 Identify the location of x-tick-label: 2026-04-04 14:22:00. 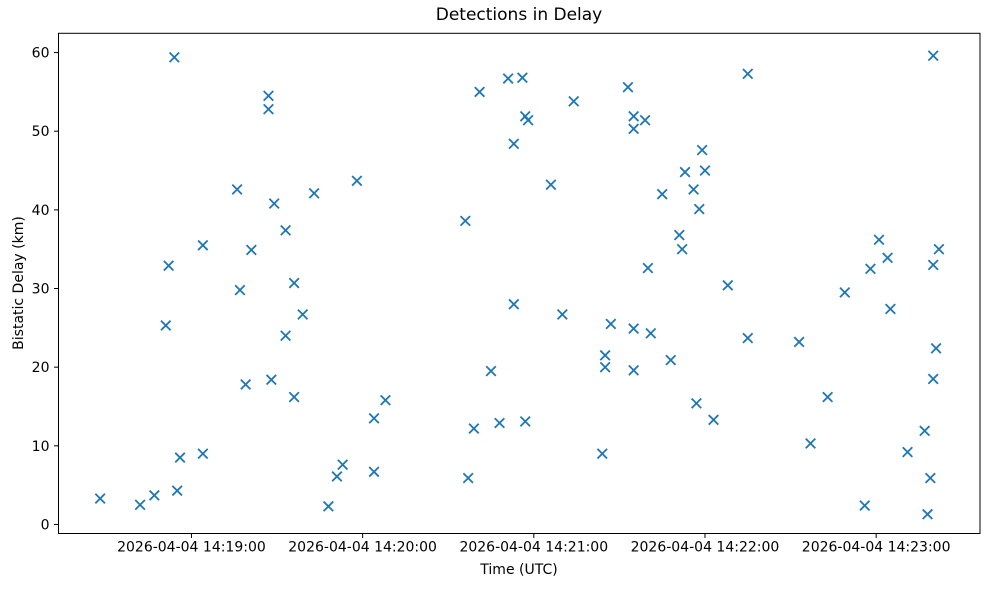
(705, 548).